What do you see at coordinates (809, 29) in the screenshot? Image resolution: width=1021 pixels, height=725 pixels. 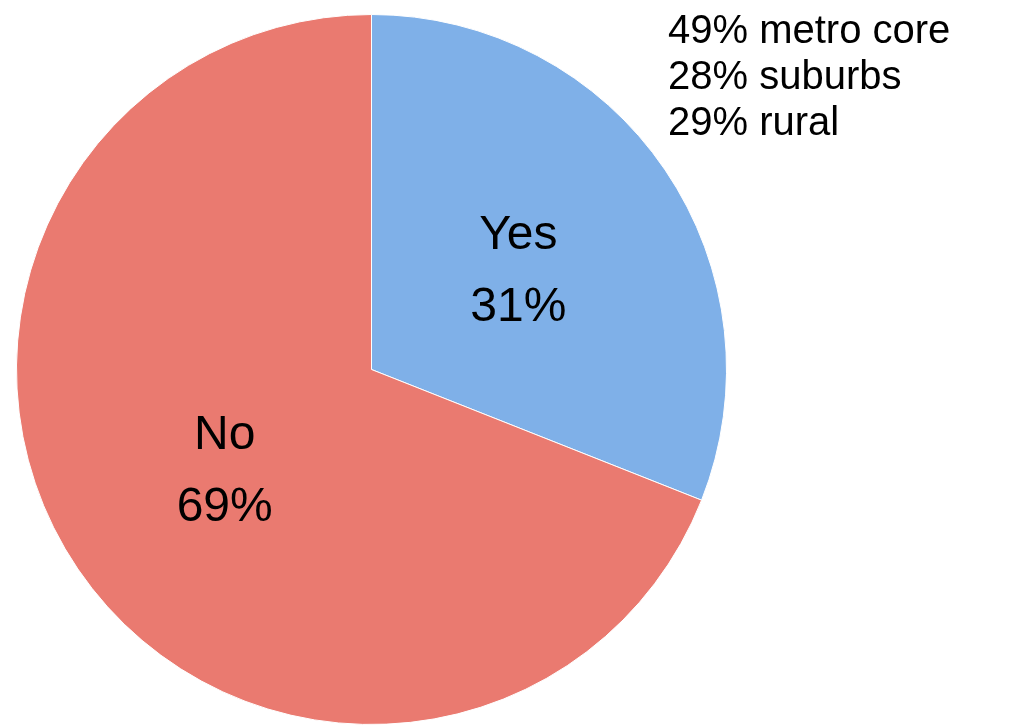 I see `text: 49% metro core` at bounding box center [809, 29].